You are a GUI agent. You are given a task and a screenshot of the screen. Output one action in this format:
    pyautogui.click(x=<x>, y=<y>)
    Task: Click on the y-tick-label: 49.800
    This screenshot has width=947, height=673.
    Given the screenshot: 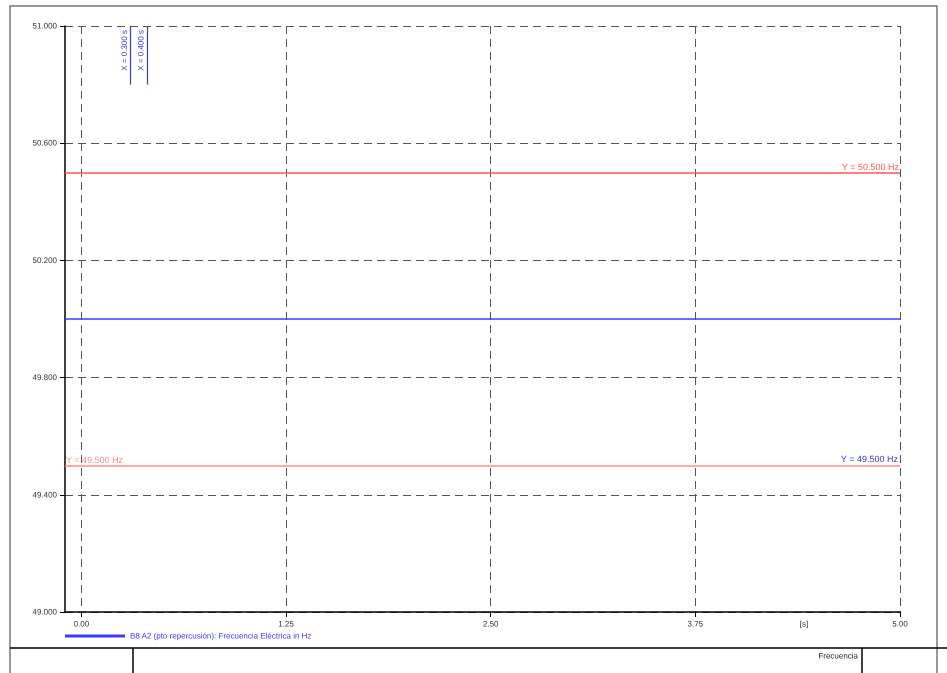 What is the action you would take?
    pyautogui.click(x=45, y=377)
    